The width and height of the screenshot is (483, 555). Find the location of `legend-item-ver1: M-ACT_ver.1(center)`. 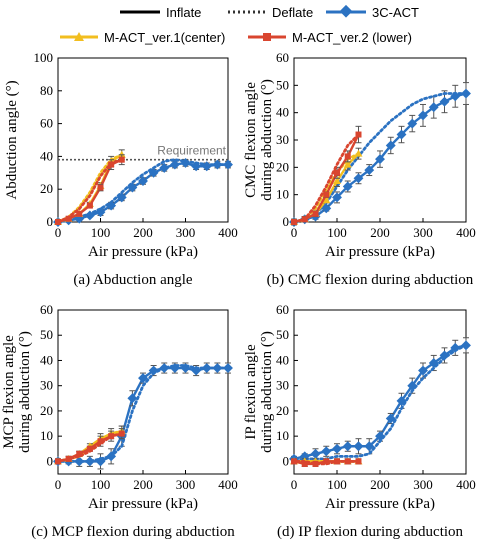

legend-item-ver1: M-ACT_ver.1(center) is located at coordinates (142, 37).